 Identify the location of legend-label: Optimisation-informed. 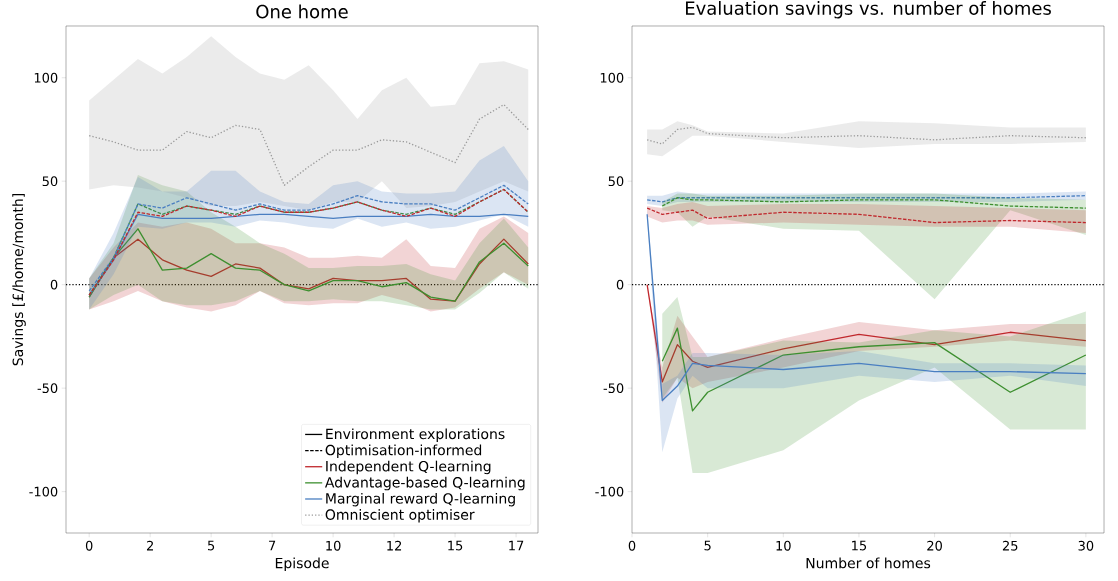
(403, 451).